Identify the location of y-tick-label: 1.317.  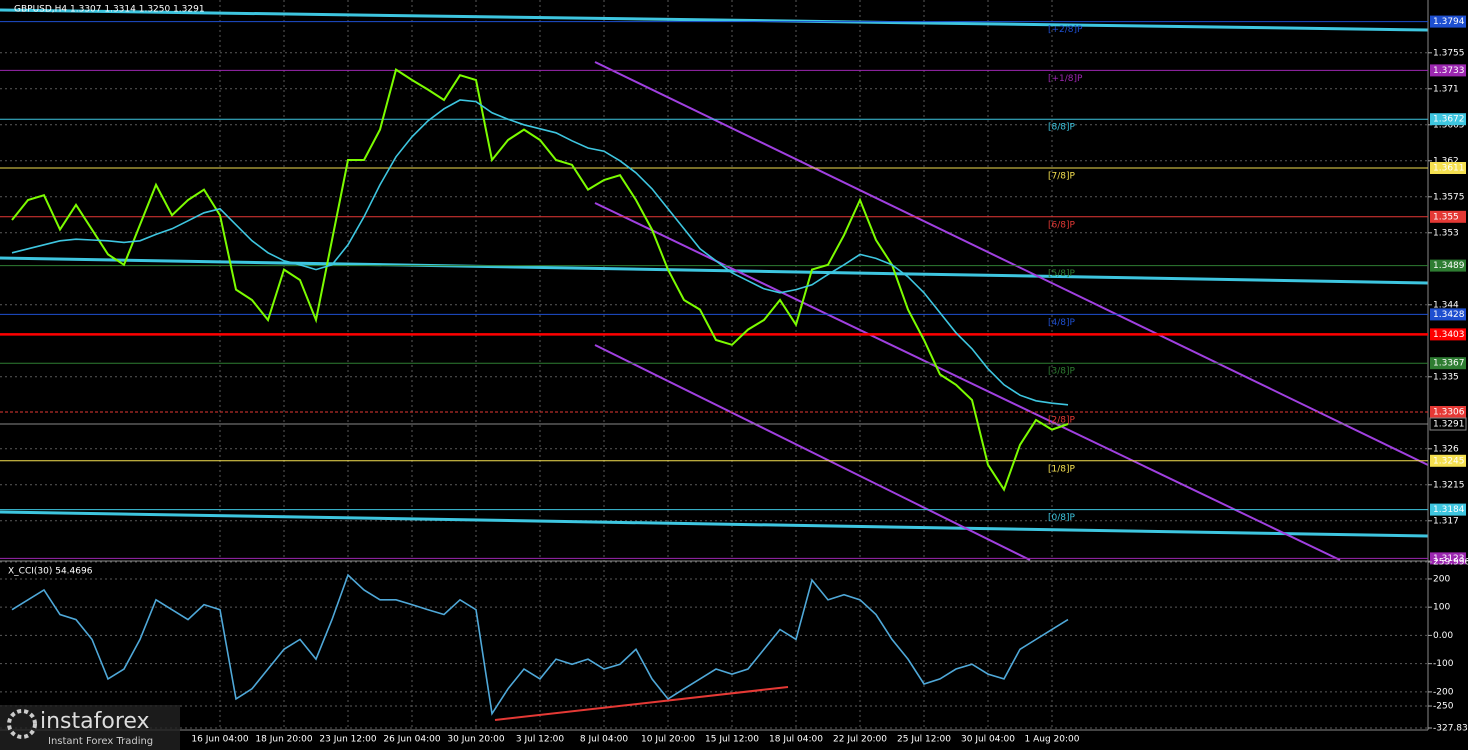
(1446, 521).